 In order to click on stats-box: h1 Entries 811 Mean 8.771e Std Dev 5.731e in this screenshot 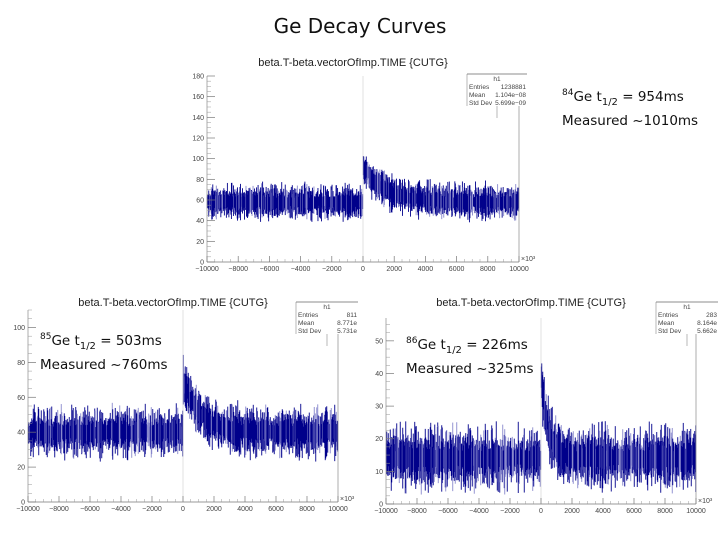, I will do `click(326, 323)`.